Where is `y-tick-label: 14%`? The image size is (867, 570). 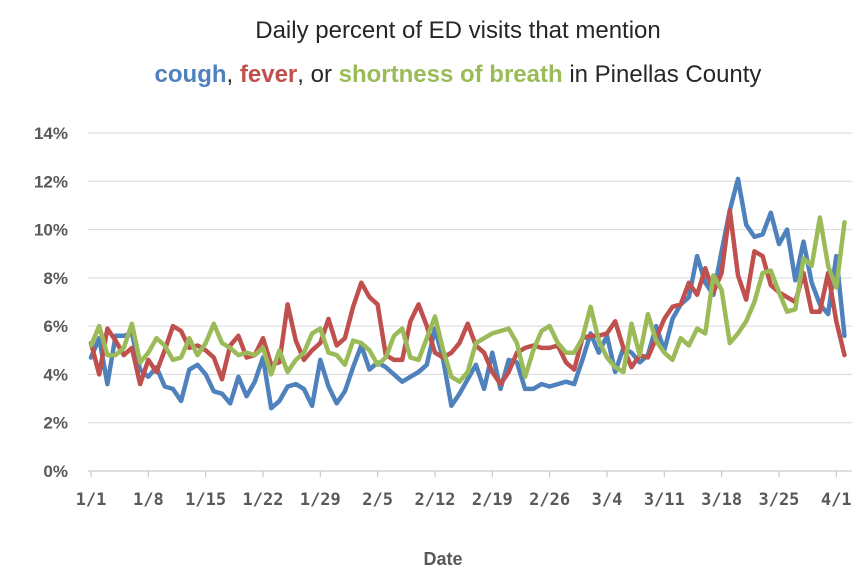 y-tick-label: 14% is located at coordinates (51, 133).